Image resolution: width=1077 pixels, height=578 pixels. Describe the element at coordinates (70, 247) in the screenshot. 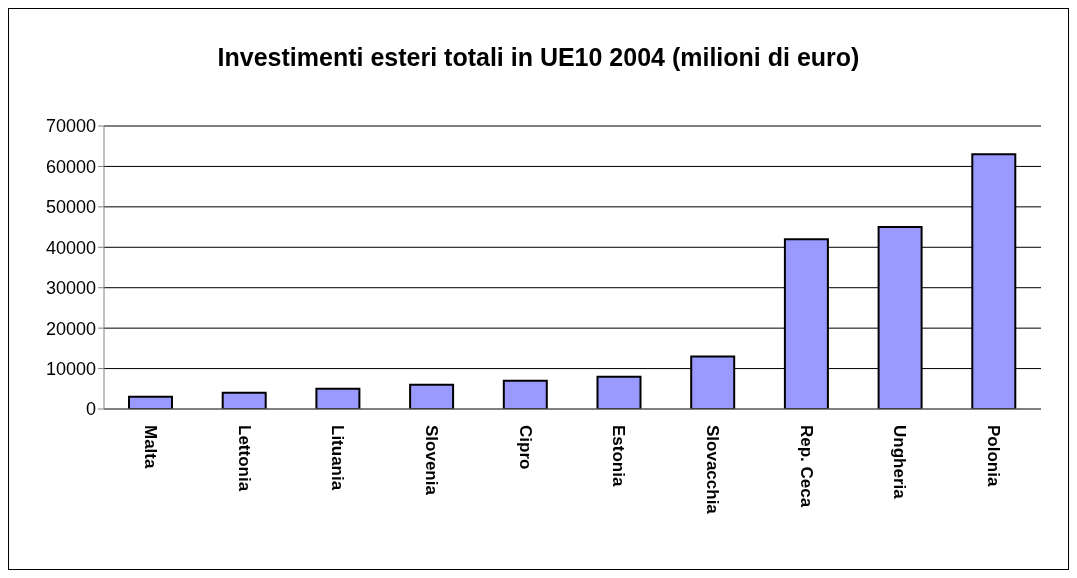

I see `y-tick-label: 40000` at that location.